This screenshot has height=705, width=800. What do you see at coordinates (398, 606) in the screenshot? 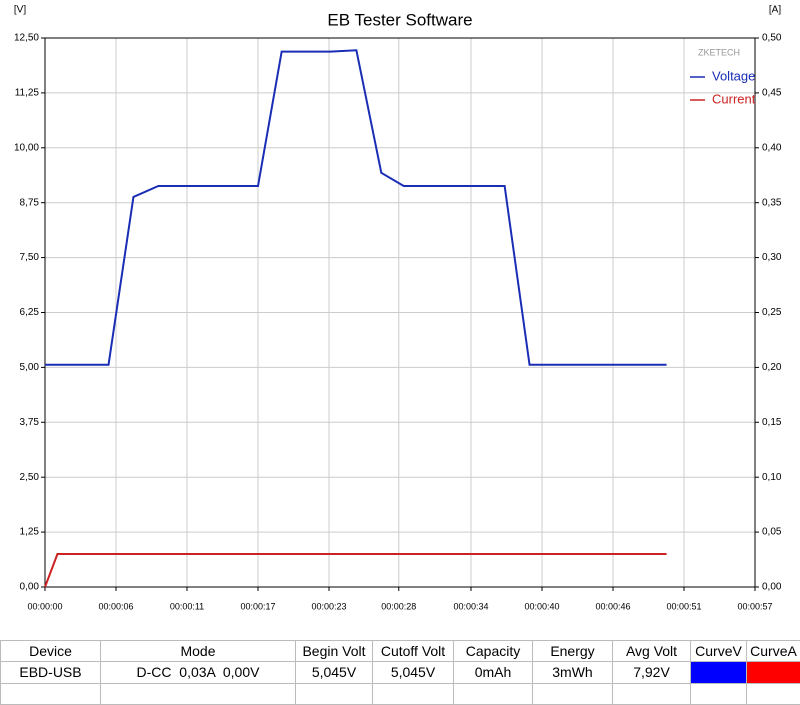
I see `x-tick-label: 00:00:28` at bounding box center [398, 606].